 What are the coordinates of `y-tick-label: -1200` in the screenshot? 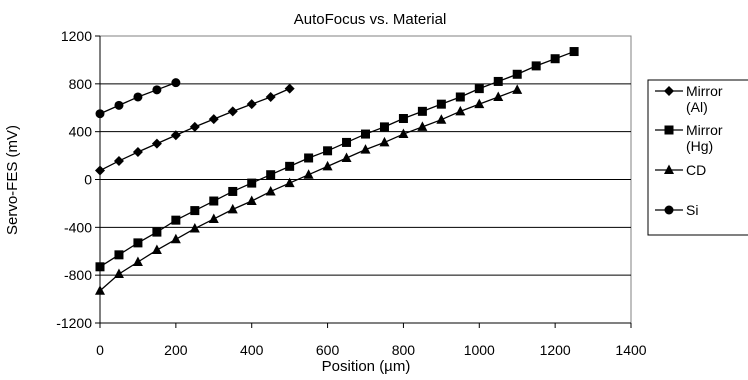 It's located at (74, 323).